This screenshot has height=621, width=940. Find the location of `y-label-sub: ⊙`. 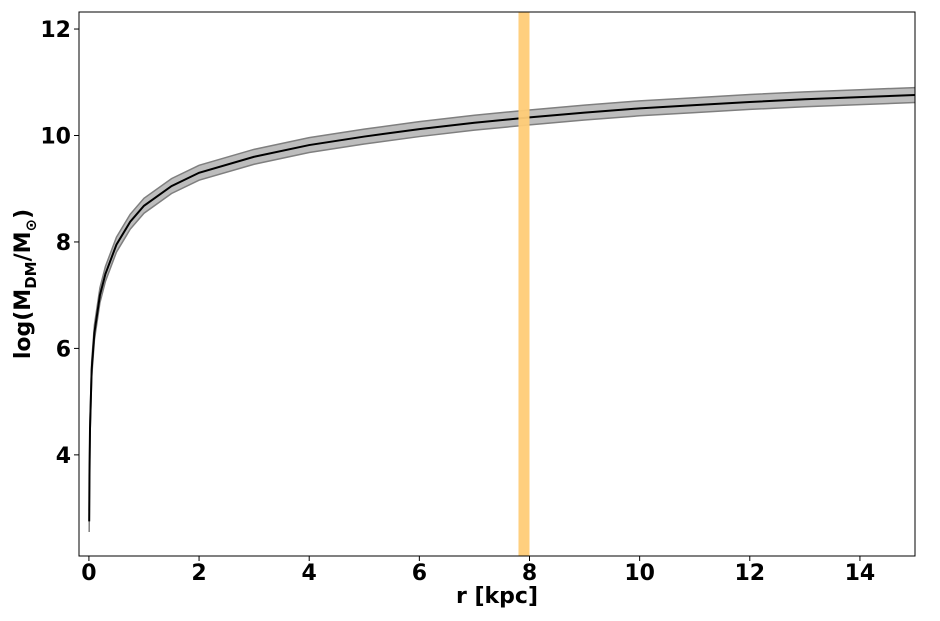

y-label-sub: ⊙ is located at coordinates (31, 225).